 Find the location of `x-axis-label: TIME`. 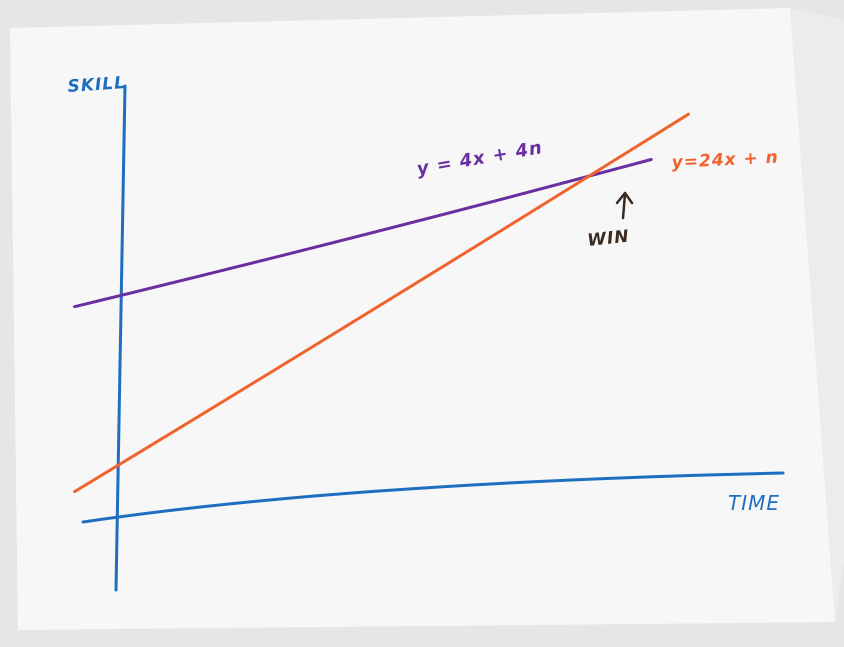

x-axis-label: TIME is located at coordinates (754, 503).